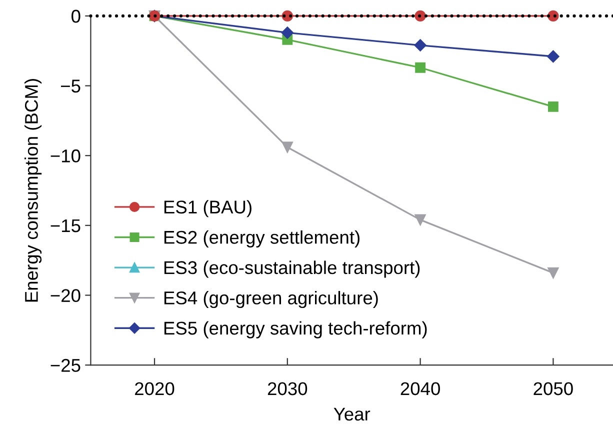 The width and height of the screenshot is (613, 431). Describe the element at coordinates (65, 225) in the screenshot. I see `y-tick-label: −15` at that location.